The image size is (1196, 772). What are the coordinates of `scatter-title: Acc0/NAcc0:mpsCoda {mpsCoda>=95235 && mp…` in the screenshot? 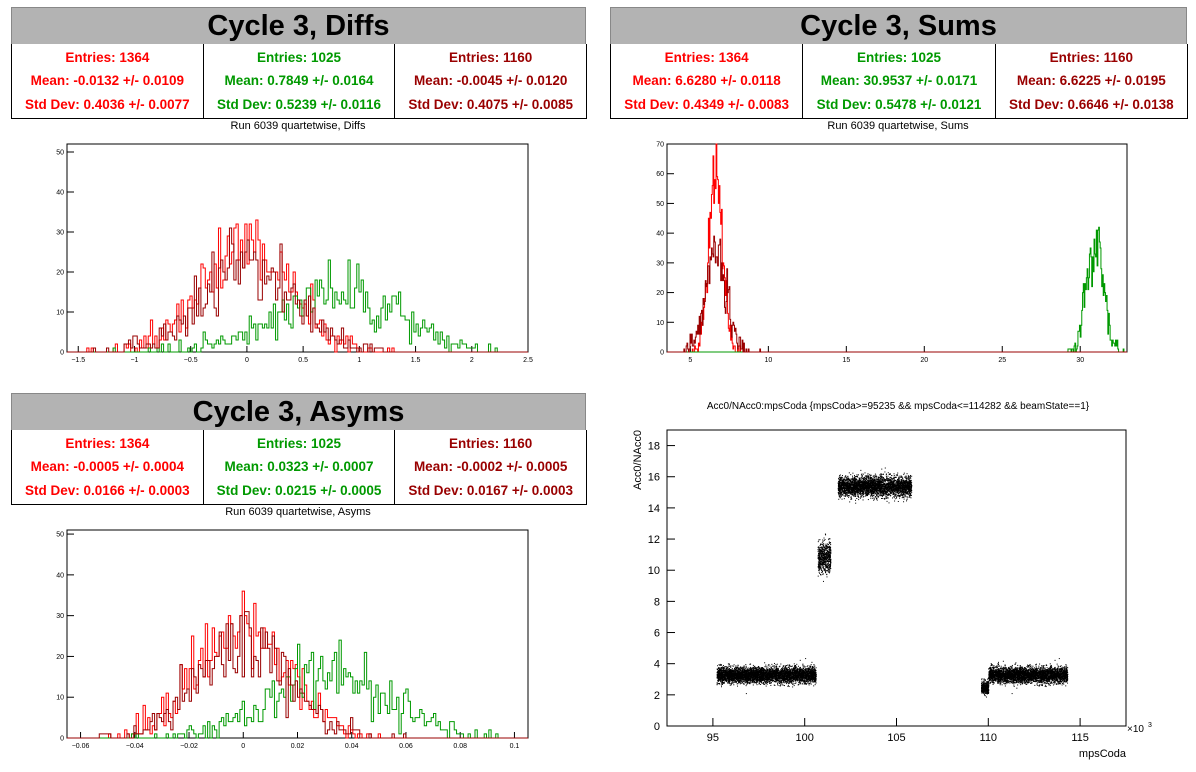 It's located at (898, 406).